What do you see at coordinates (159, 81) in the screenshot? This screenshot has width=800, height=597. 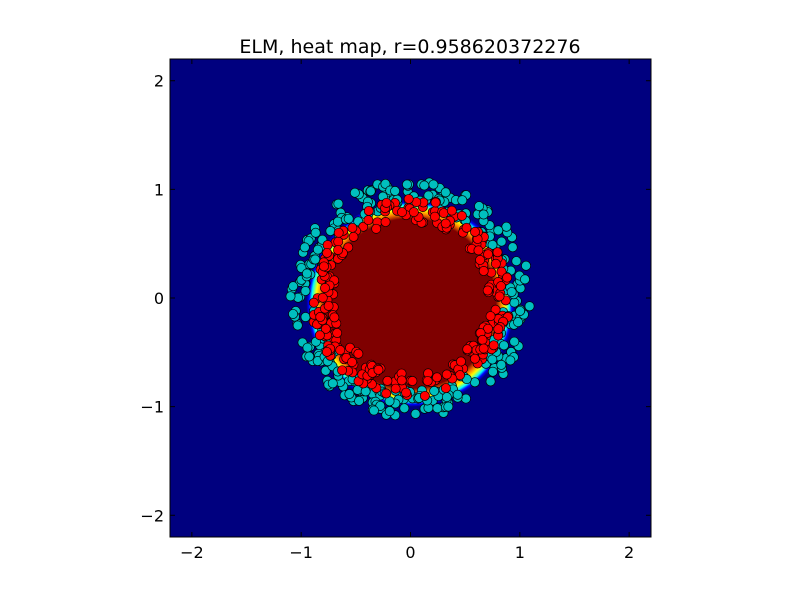 I see `y-tick-label: 2` at bounding box center [159, 81].